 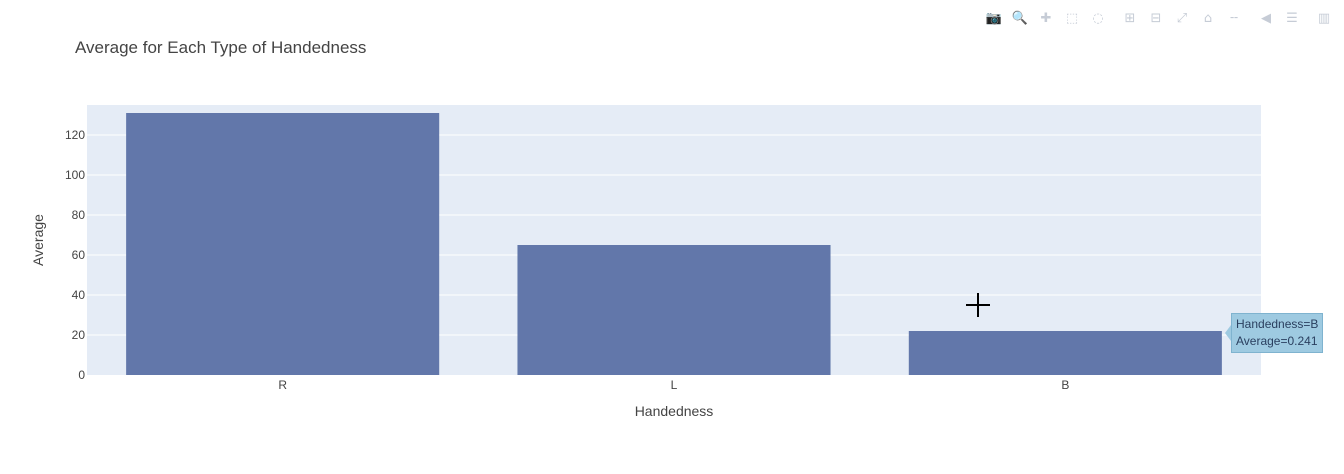 I want to click on bar-B, so click(x=1065, y=353).